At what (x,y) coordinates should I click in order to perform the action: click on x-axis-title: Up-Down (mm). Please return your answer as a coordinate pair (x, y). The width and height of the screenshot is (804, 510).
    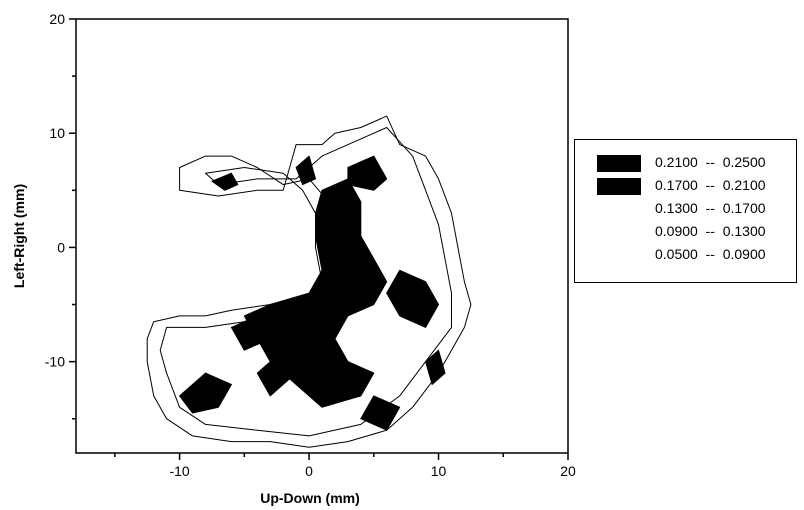
    Looking at the image, I should click on (310, 498).